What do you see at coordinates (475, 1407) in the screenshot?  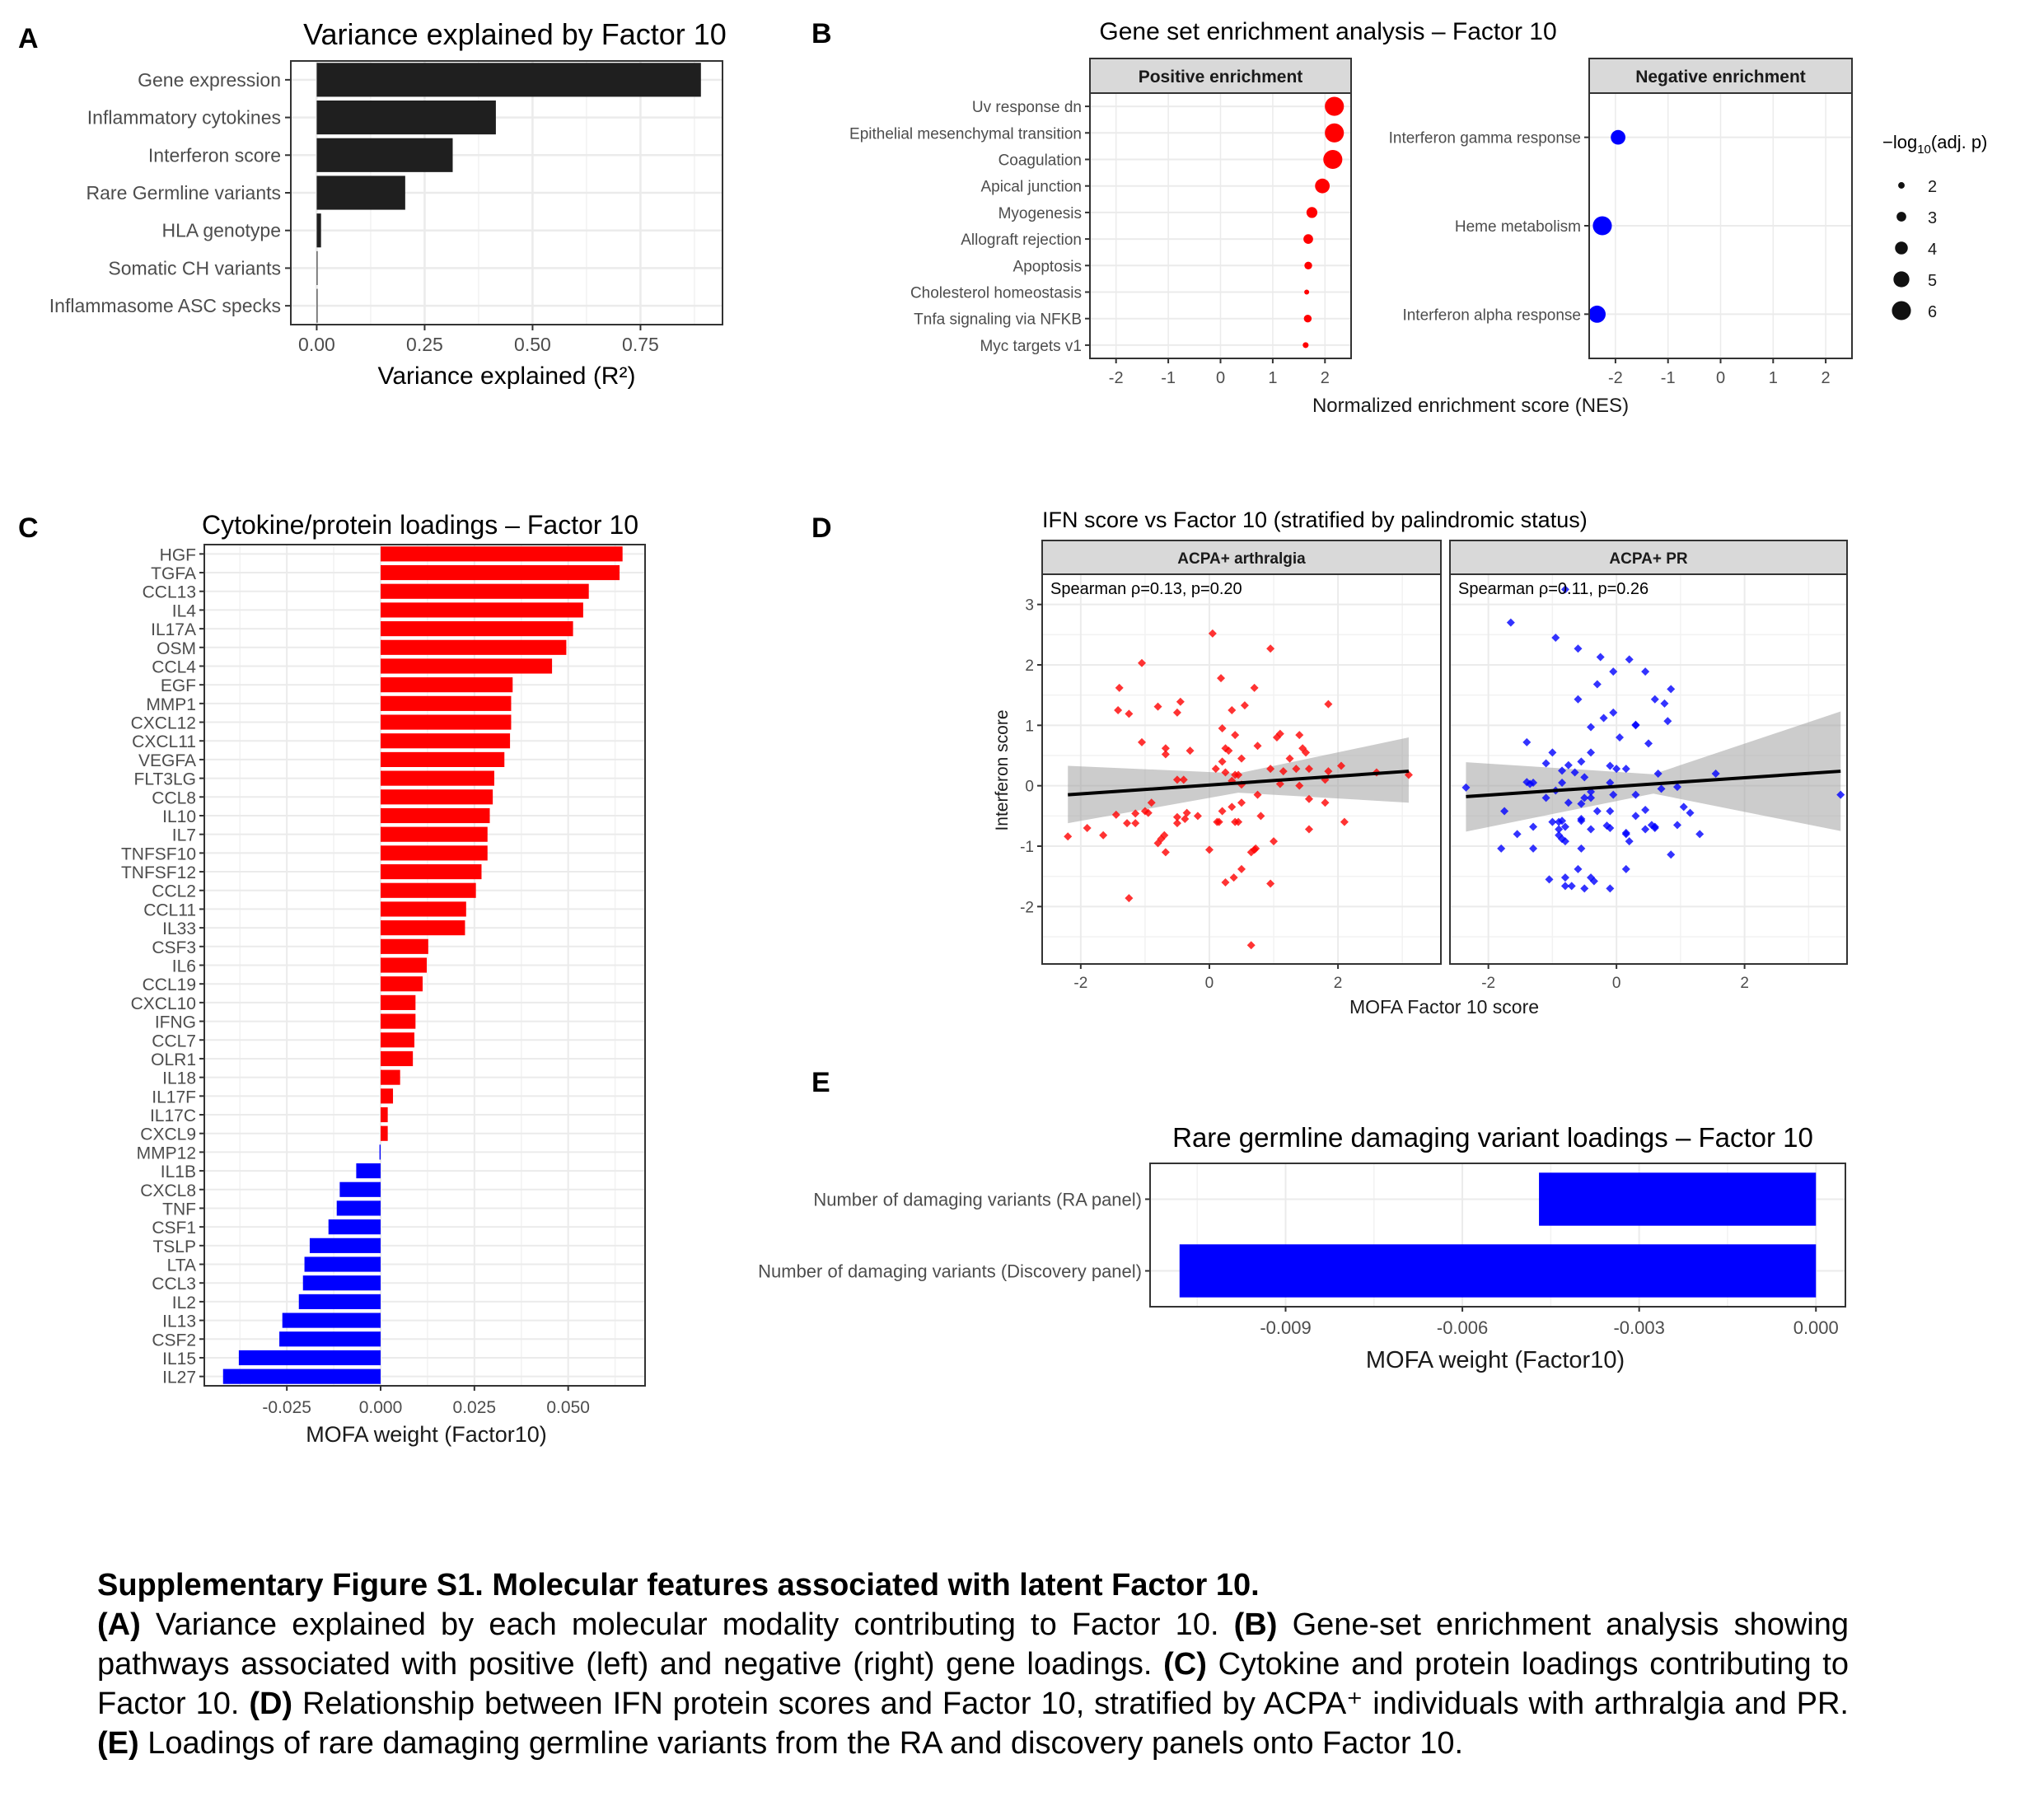 I see `tick-label: 0.025` at bounding box center [475, 1407].